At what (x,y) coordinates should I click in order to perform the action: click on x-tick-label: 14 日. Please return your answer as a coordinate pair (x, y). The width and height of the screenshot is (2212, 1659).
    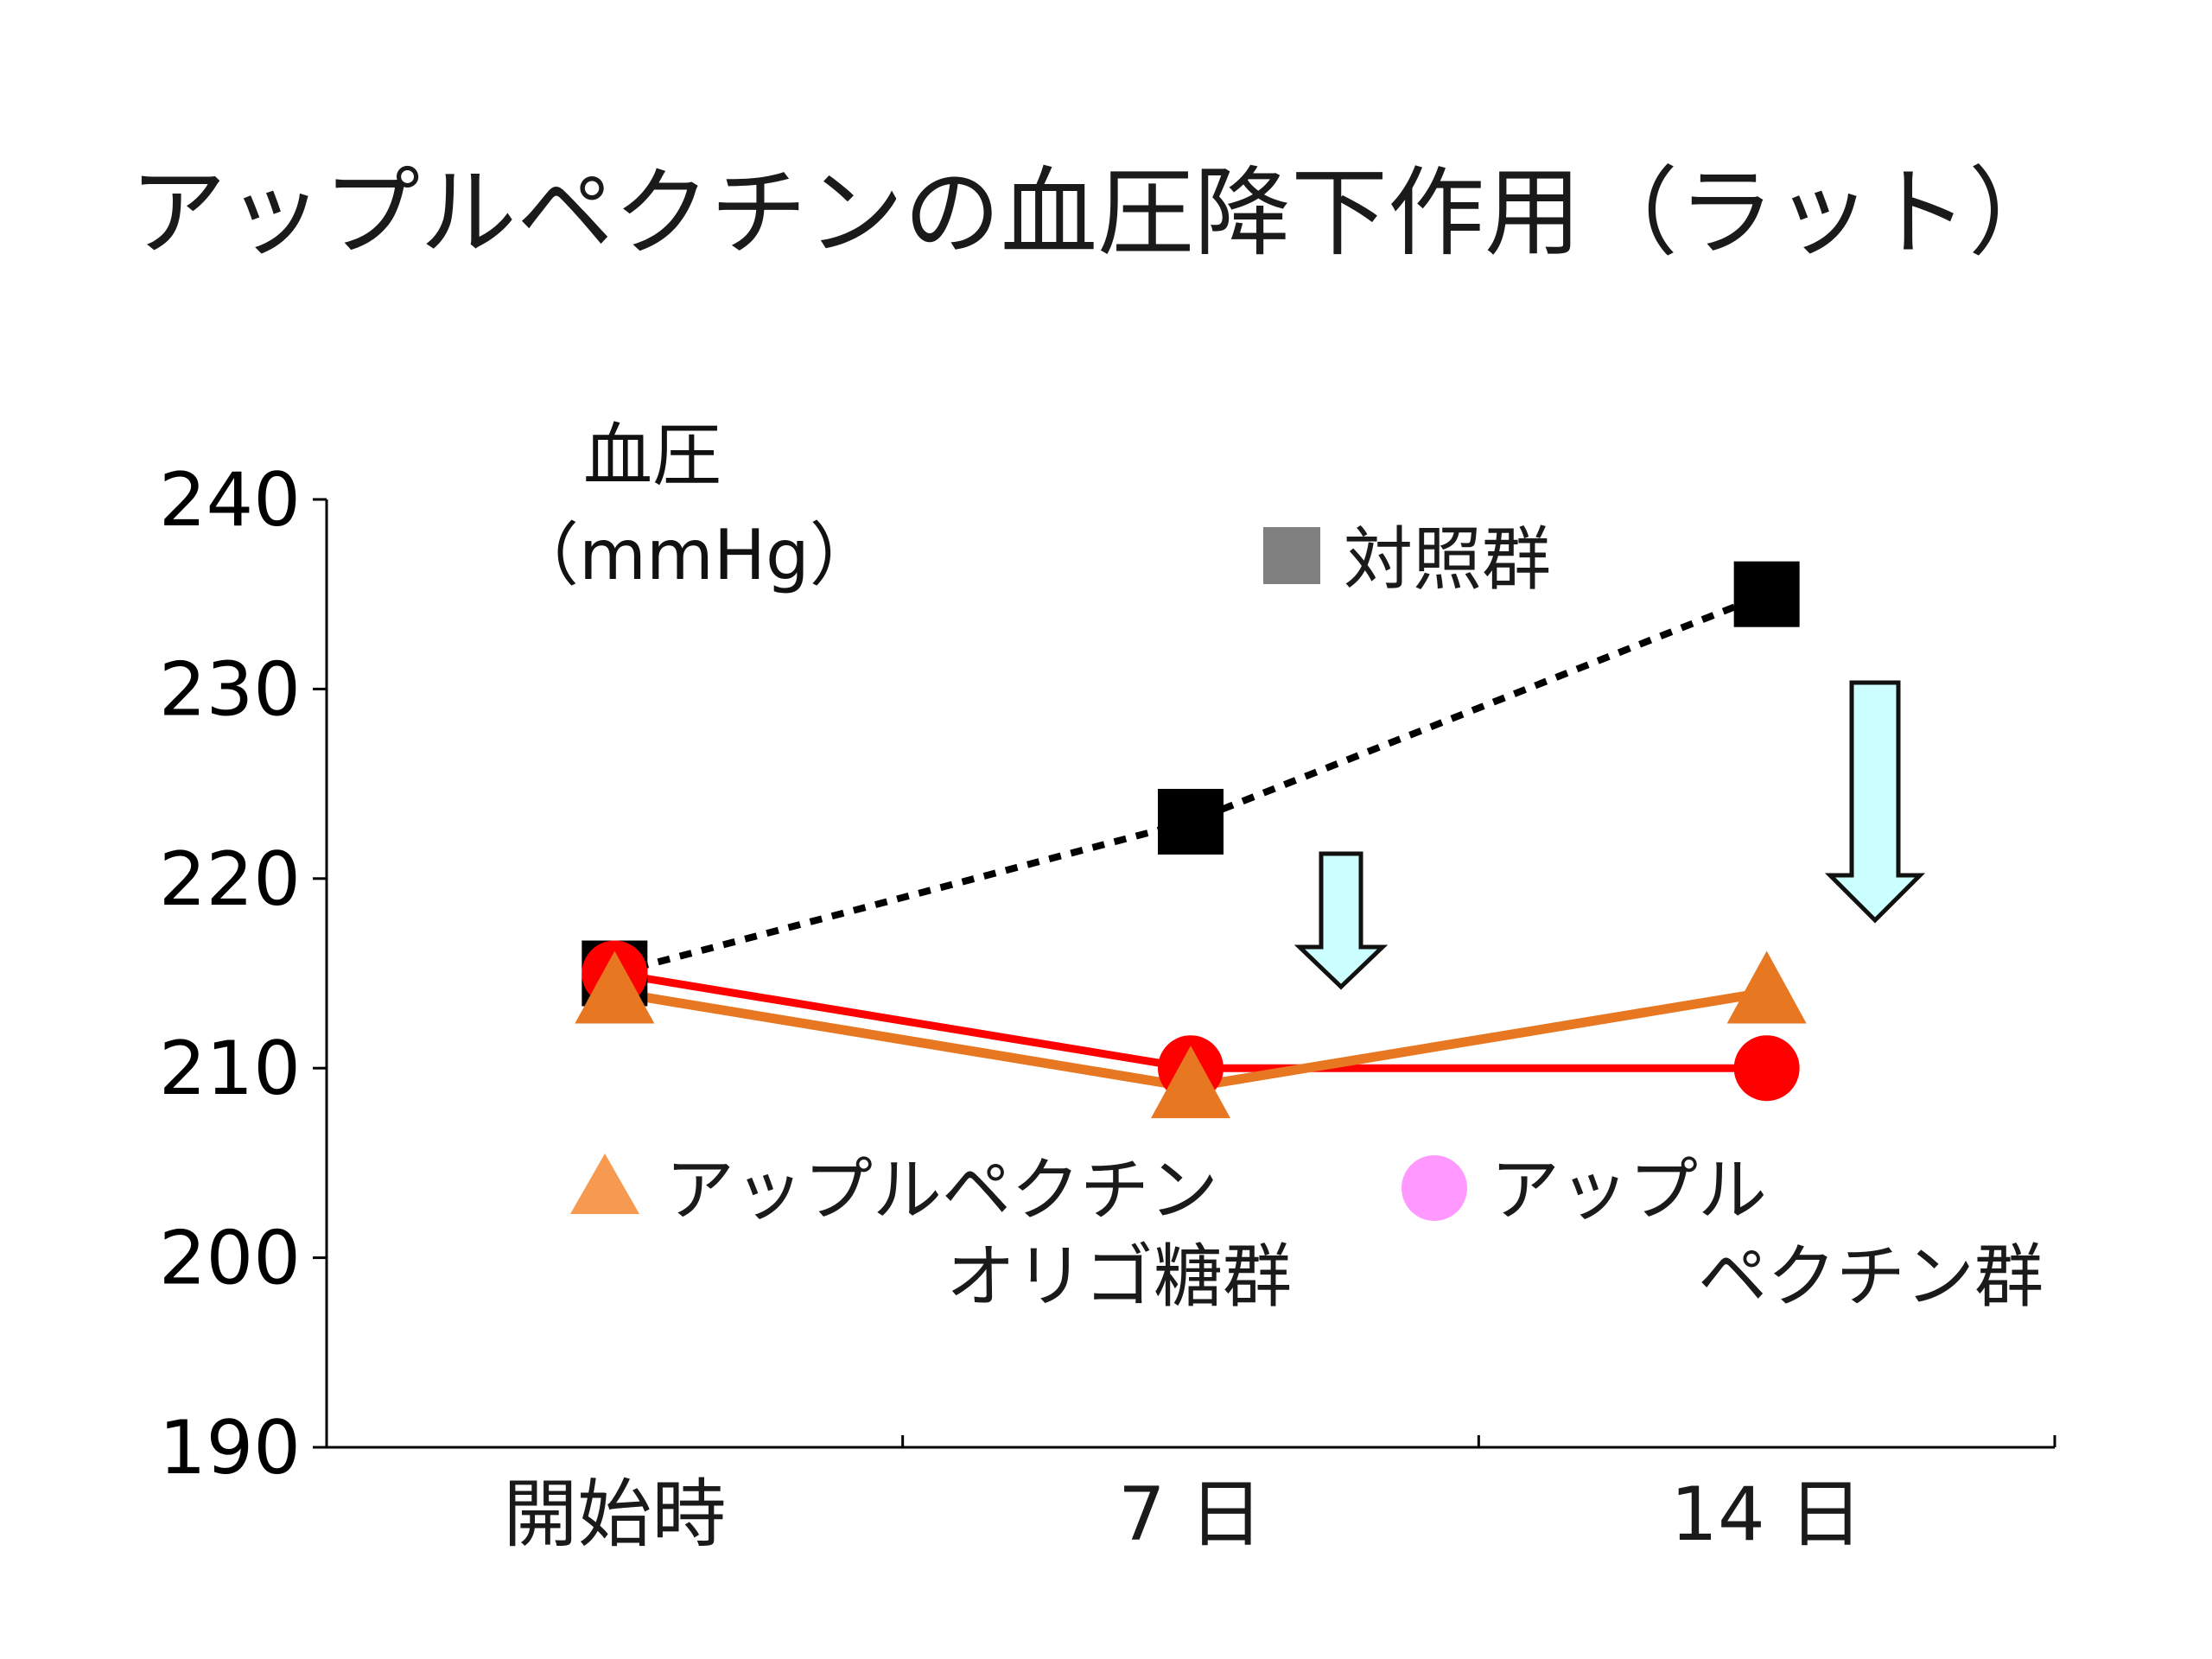
    Looking at the image, I should click on (1766, 1514).